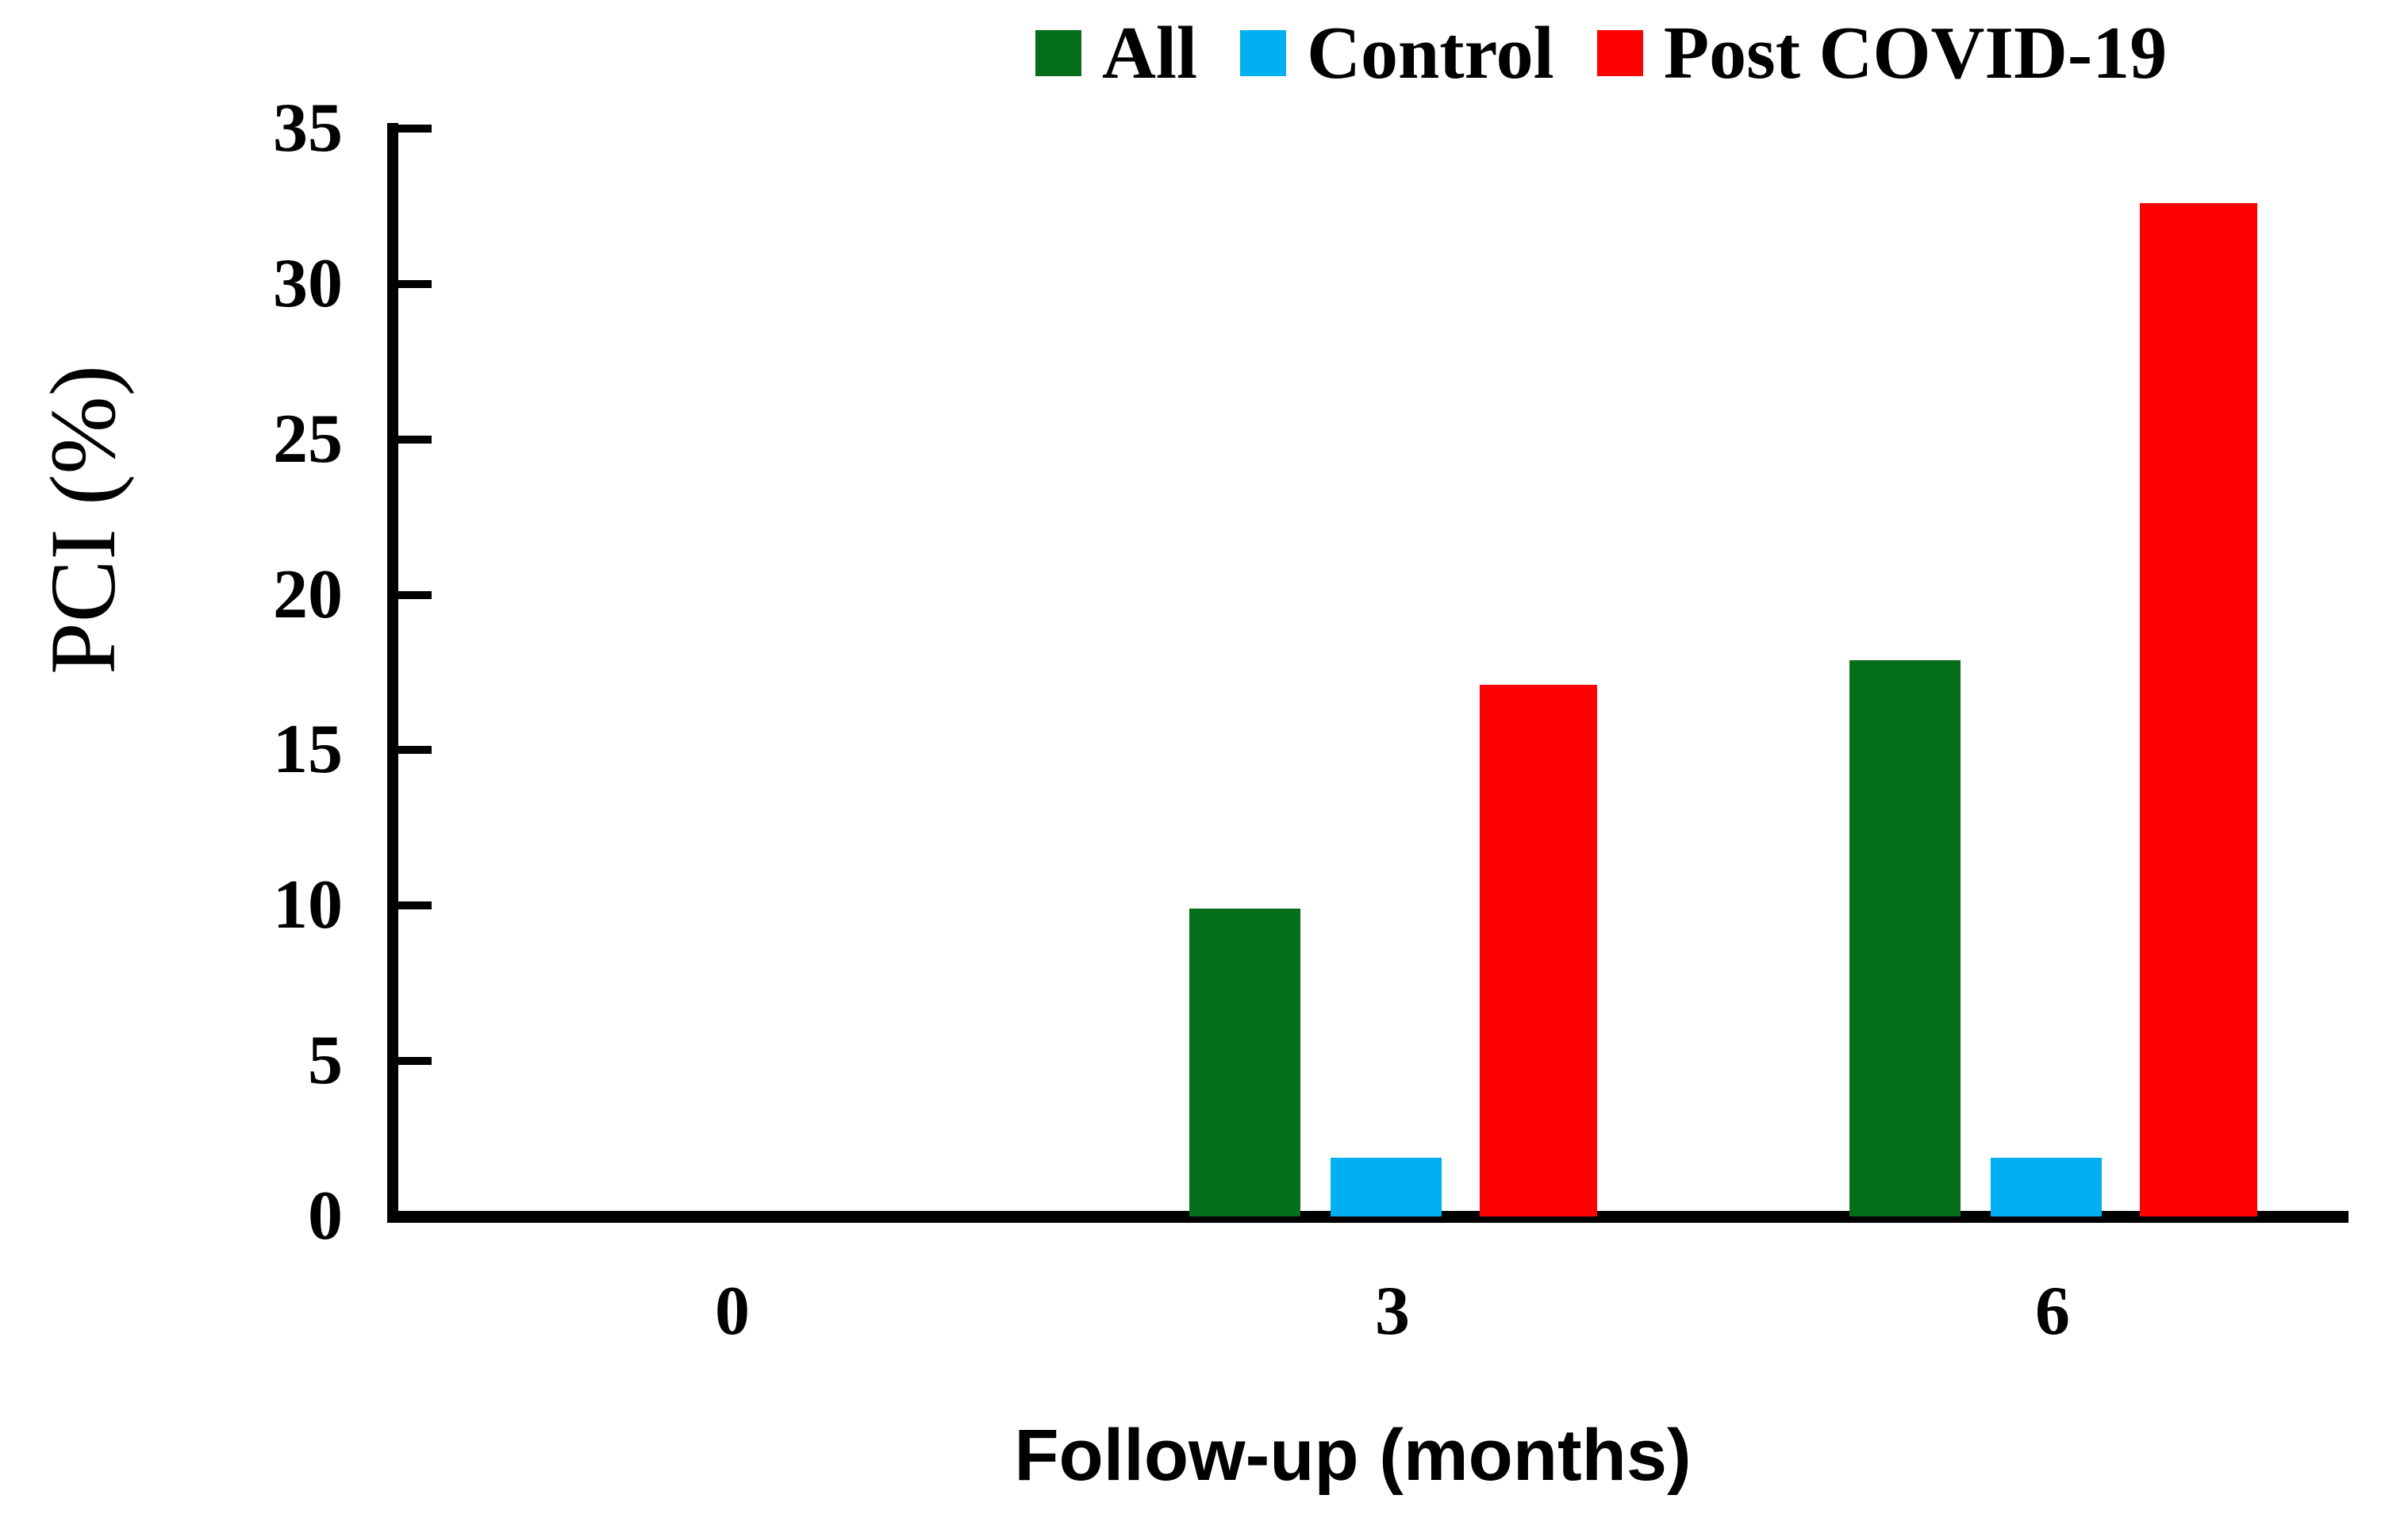 The height and width of the screenshot is (1518, 2408). Describe the element at coordinates (326, 1060) in the screenshot. I see `y-tick-label-5: 5` at that location.